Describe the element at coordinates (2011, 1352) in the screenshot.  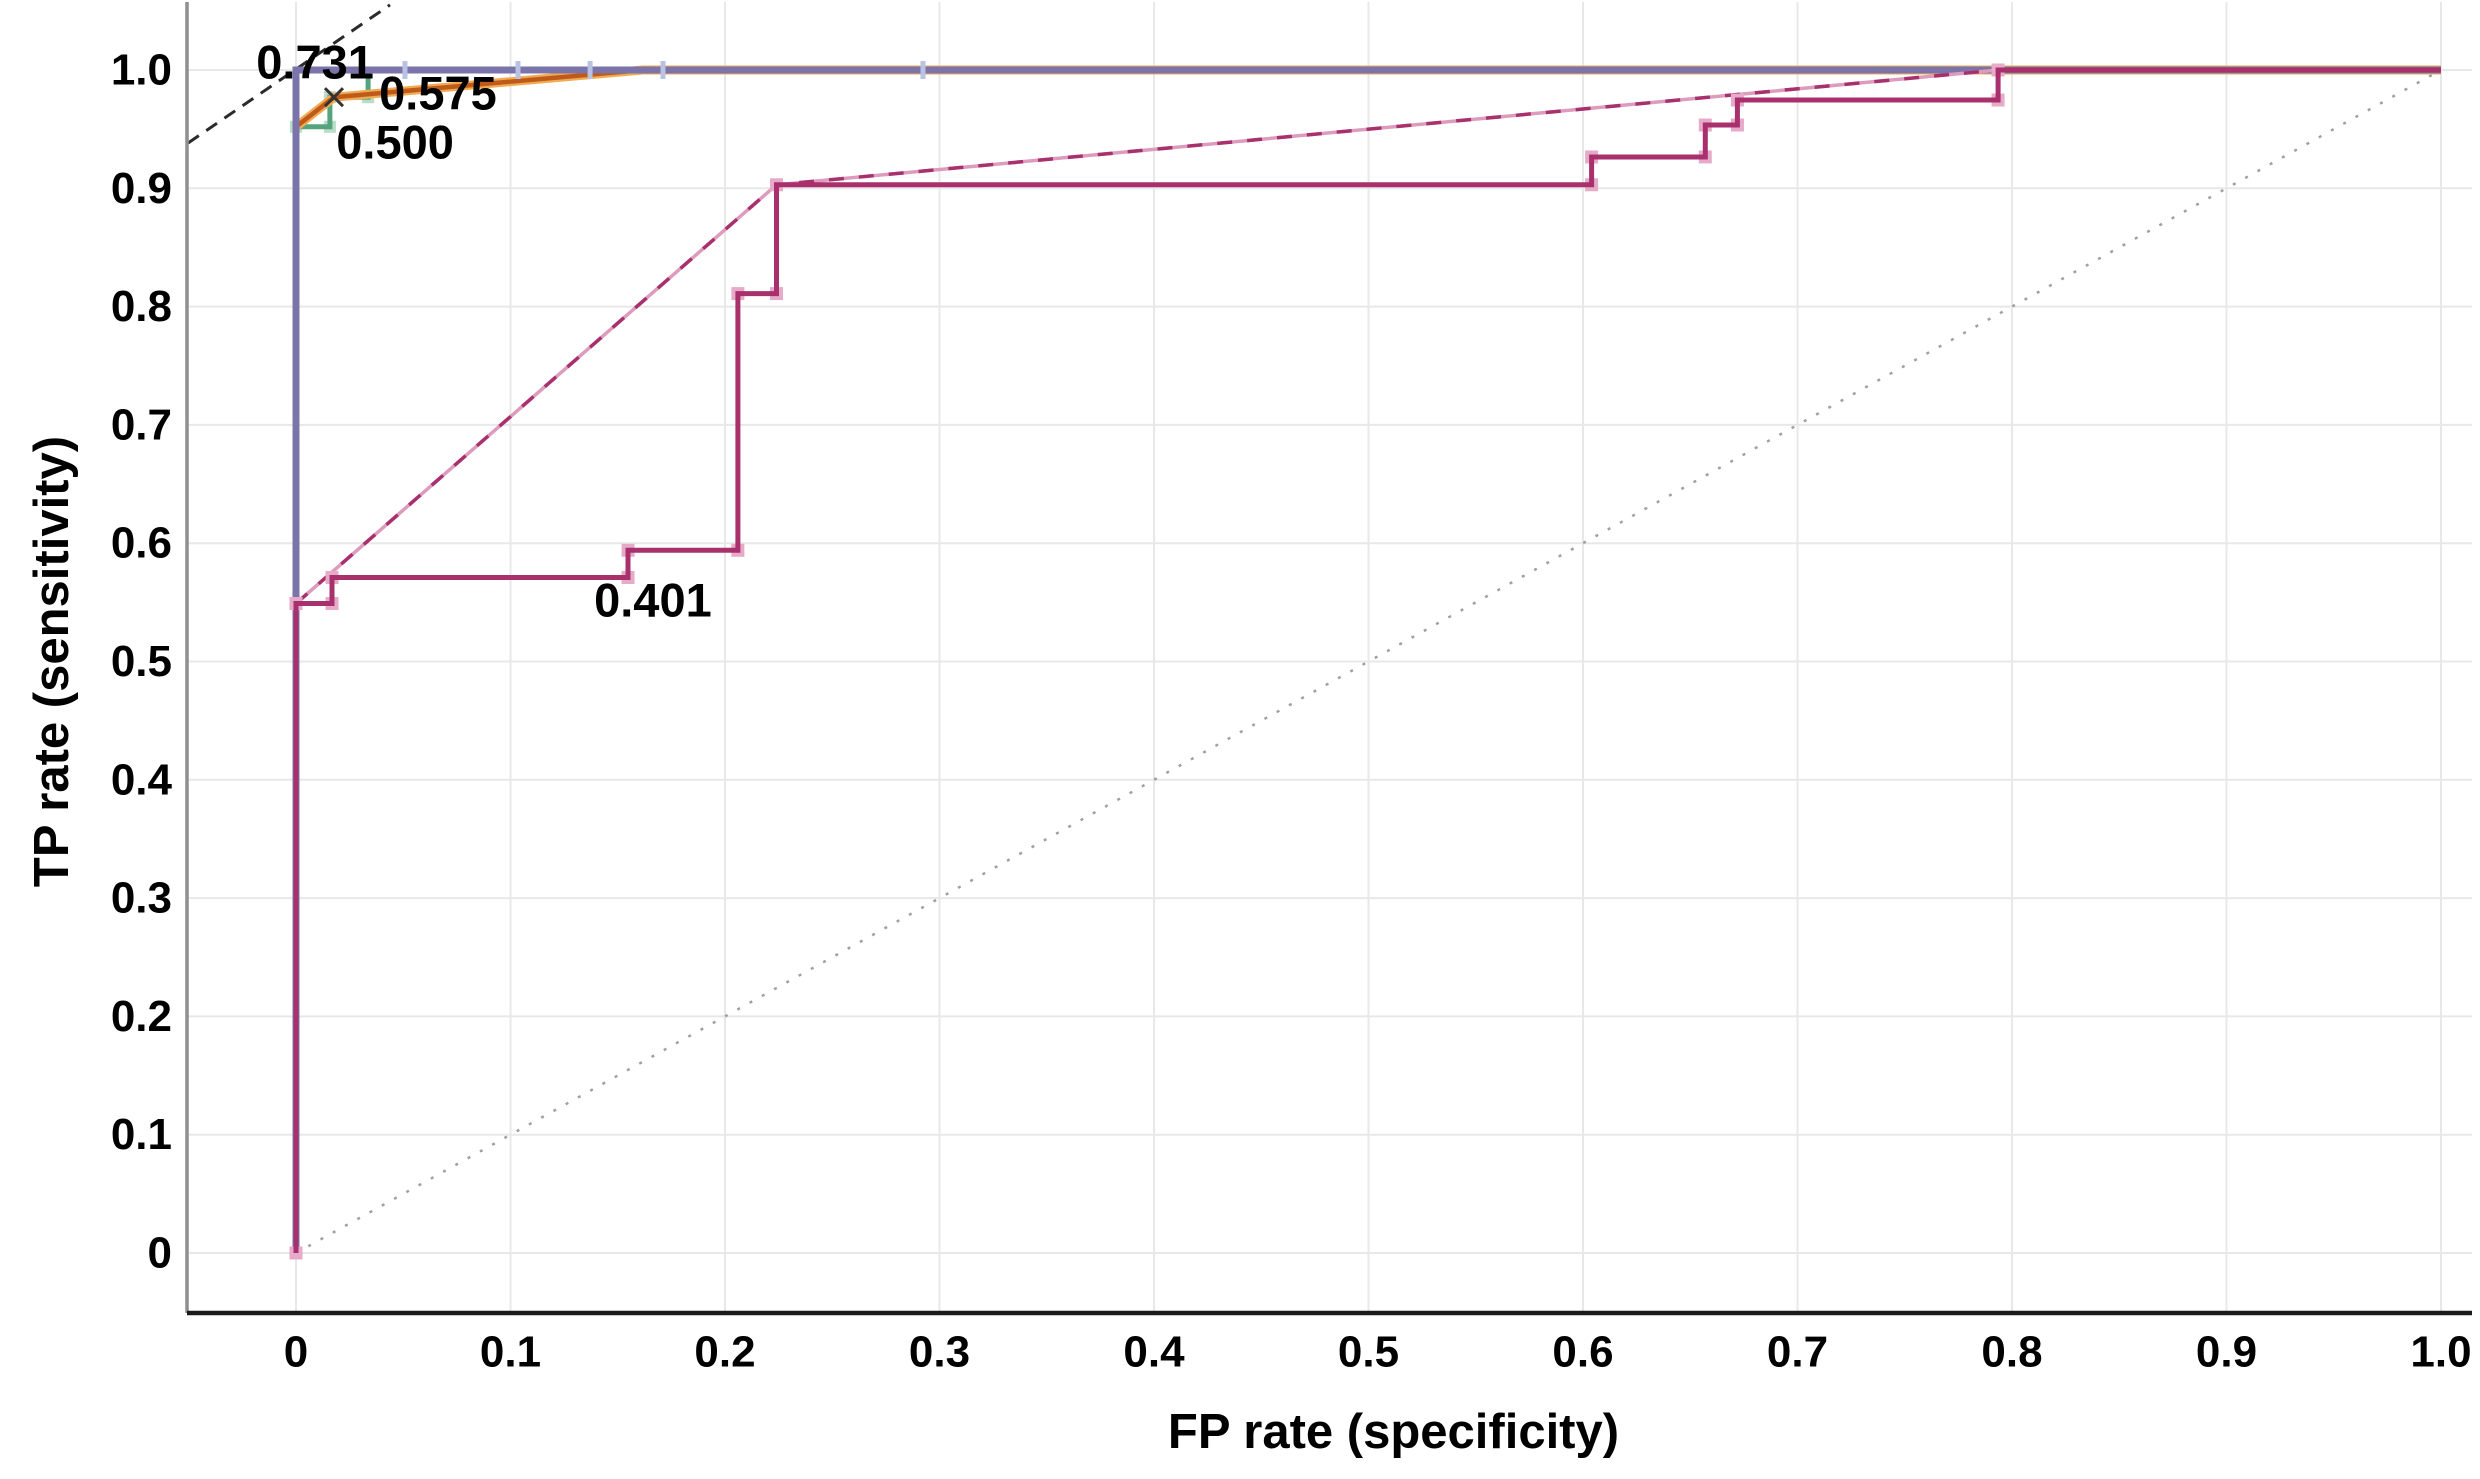
I see `x-tick-label: 0.8` at that location.